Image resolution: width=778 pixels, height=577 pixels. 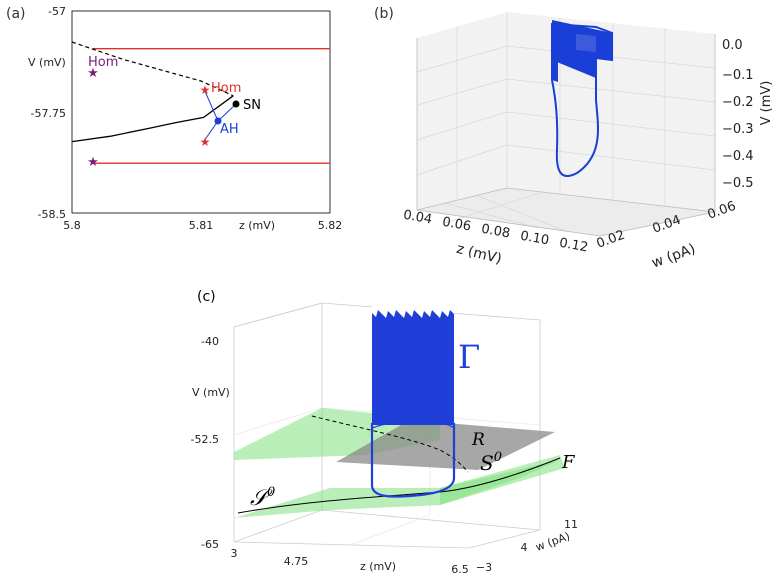 What do you see at coordinates (201, 225) in the screenshot?
I see `a-xtick-mid: 5.81` at bounding box center [201, 225].